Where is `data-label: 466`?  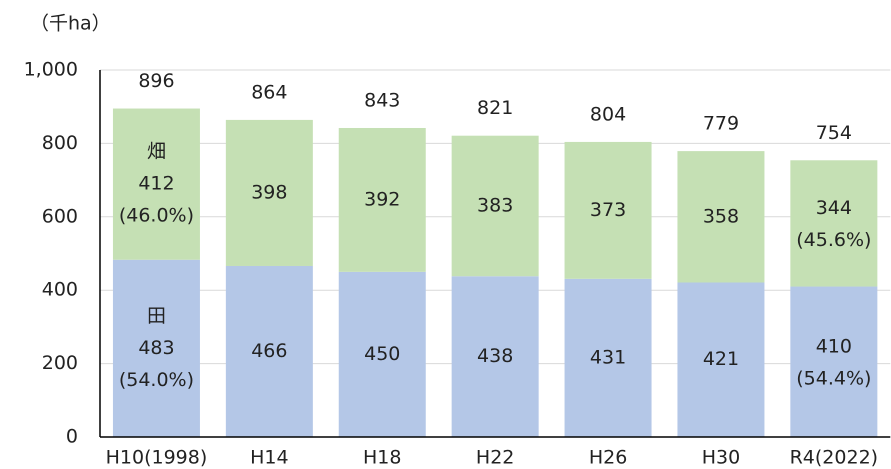 data-label: 466 is located at coordinates (269, 351).